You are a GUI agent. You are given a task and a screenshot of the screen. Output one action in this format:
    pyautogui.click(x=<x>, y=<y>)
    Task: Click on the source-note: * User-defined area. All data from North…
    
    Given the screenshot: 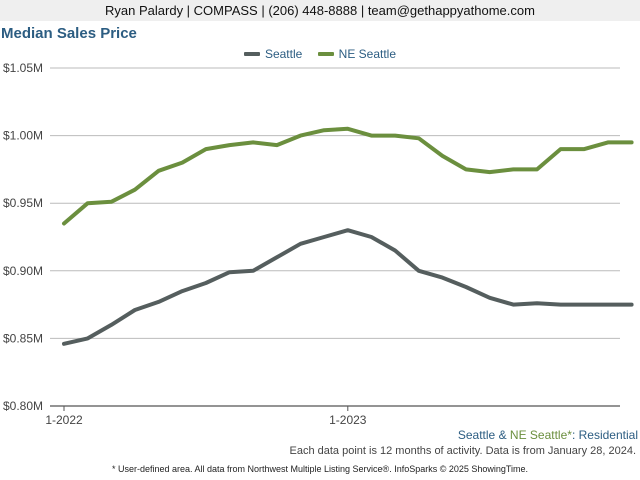 What is the action you would take?
    pyautogui.click(x=320, y=469)
    